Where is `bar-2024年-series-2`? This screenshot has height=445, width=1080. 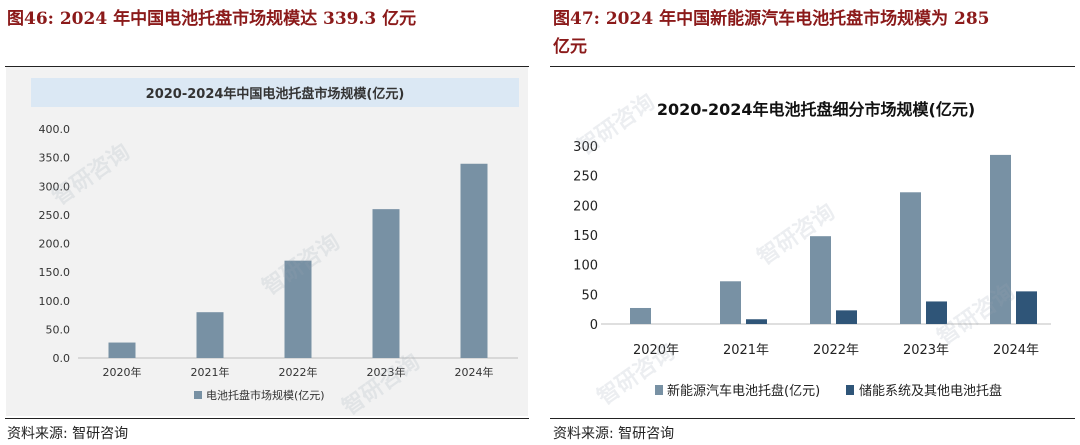 bar-2024年-series-2 is located at coordinates (1026, 307).